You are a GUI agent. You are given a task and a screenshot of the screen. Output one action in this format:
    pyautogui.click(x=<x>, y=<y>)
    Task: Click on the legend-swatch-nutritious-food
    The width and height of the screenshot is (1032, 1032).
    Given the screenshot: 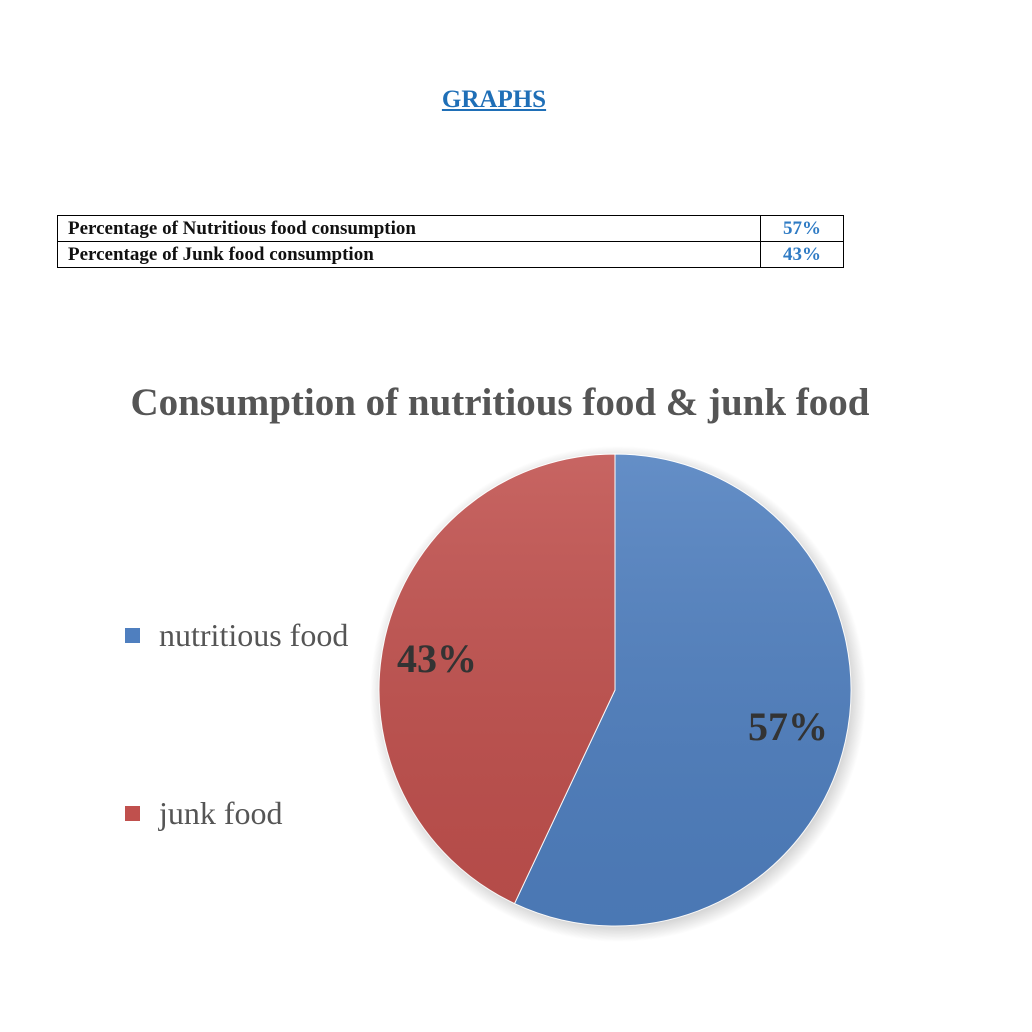 What is the action you would take?
    pyautogui.click(x=132, y=636)
    